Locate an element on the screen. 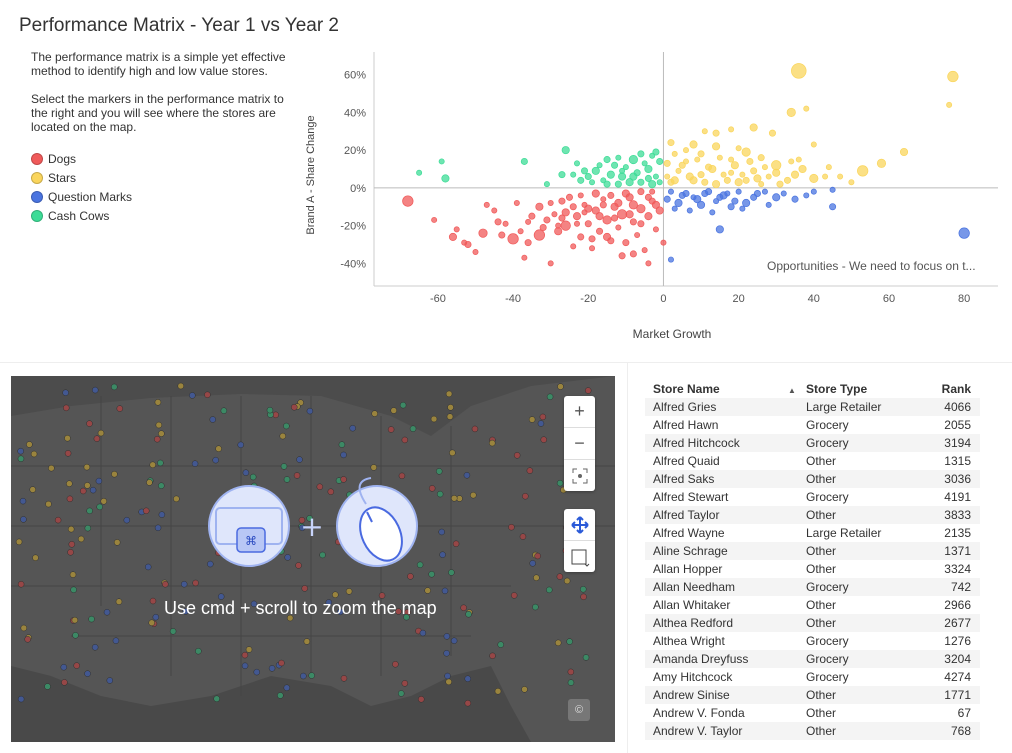 The height and width of the screenshot is (753, 1012). legend-item-cash-cows: Cash Cows is located at coordinates (81, 215).